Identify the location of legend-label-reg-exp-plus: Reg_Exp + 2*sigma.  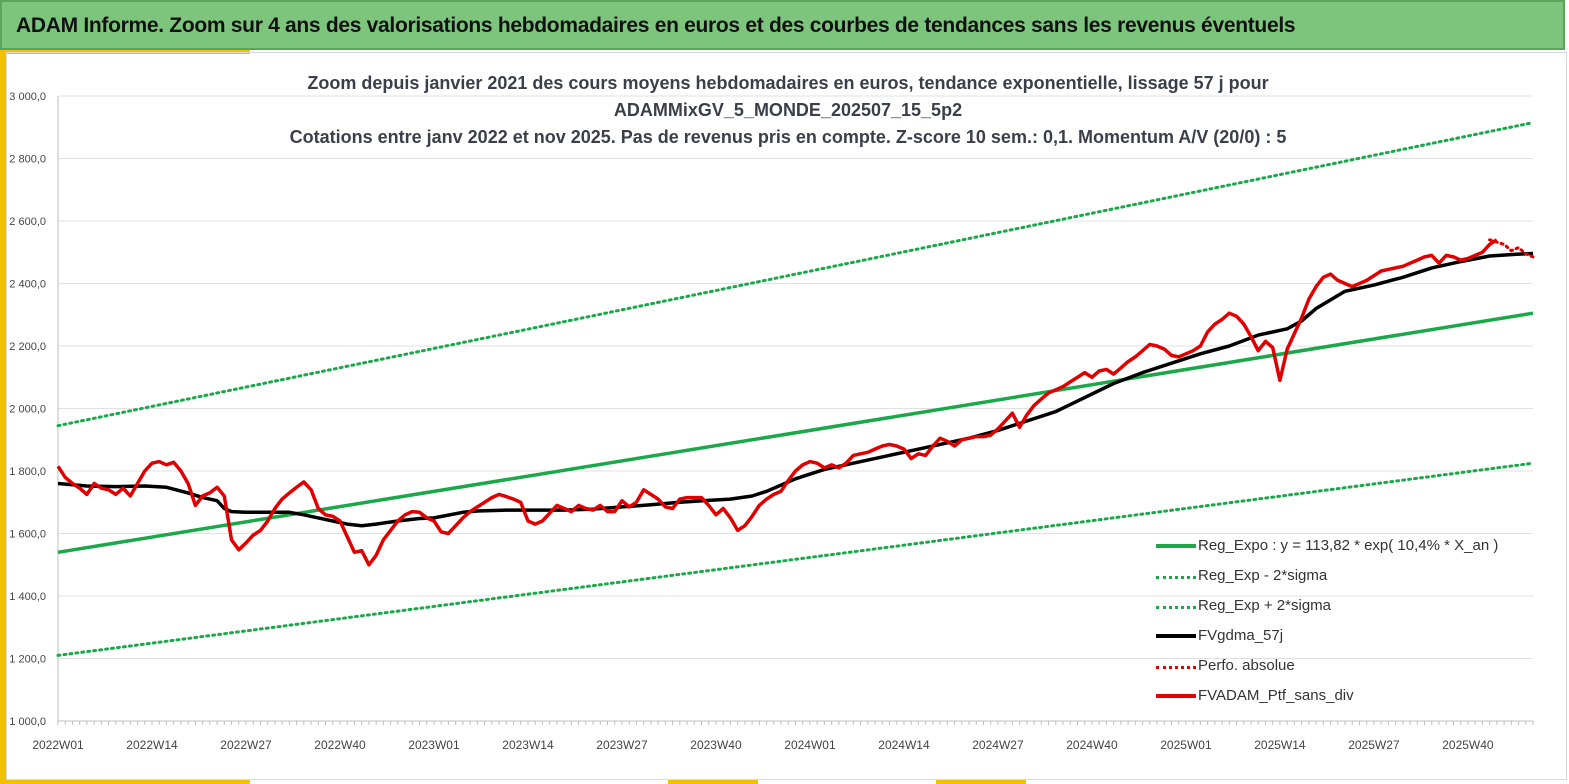
(1264, 605).